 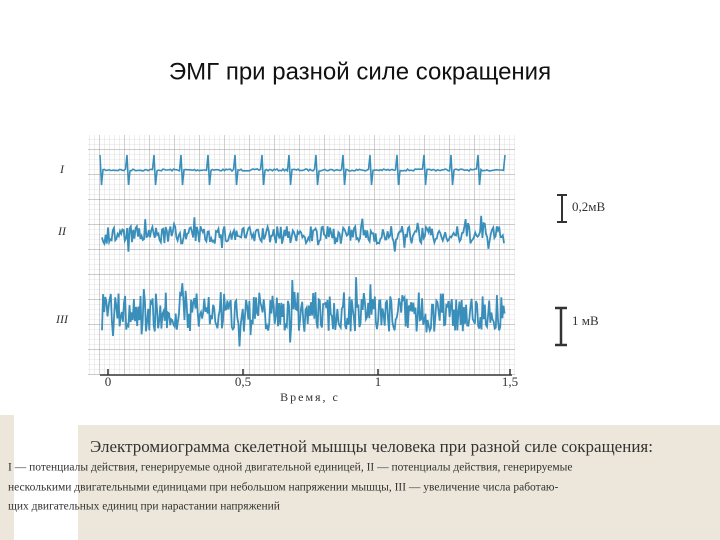 What do you see at coordinates (62, 231) in the screenshot?
I see `trace-label: II` at bounding box center [62, 231].